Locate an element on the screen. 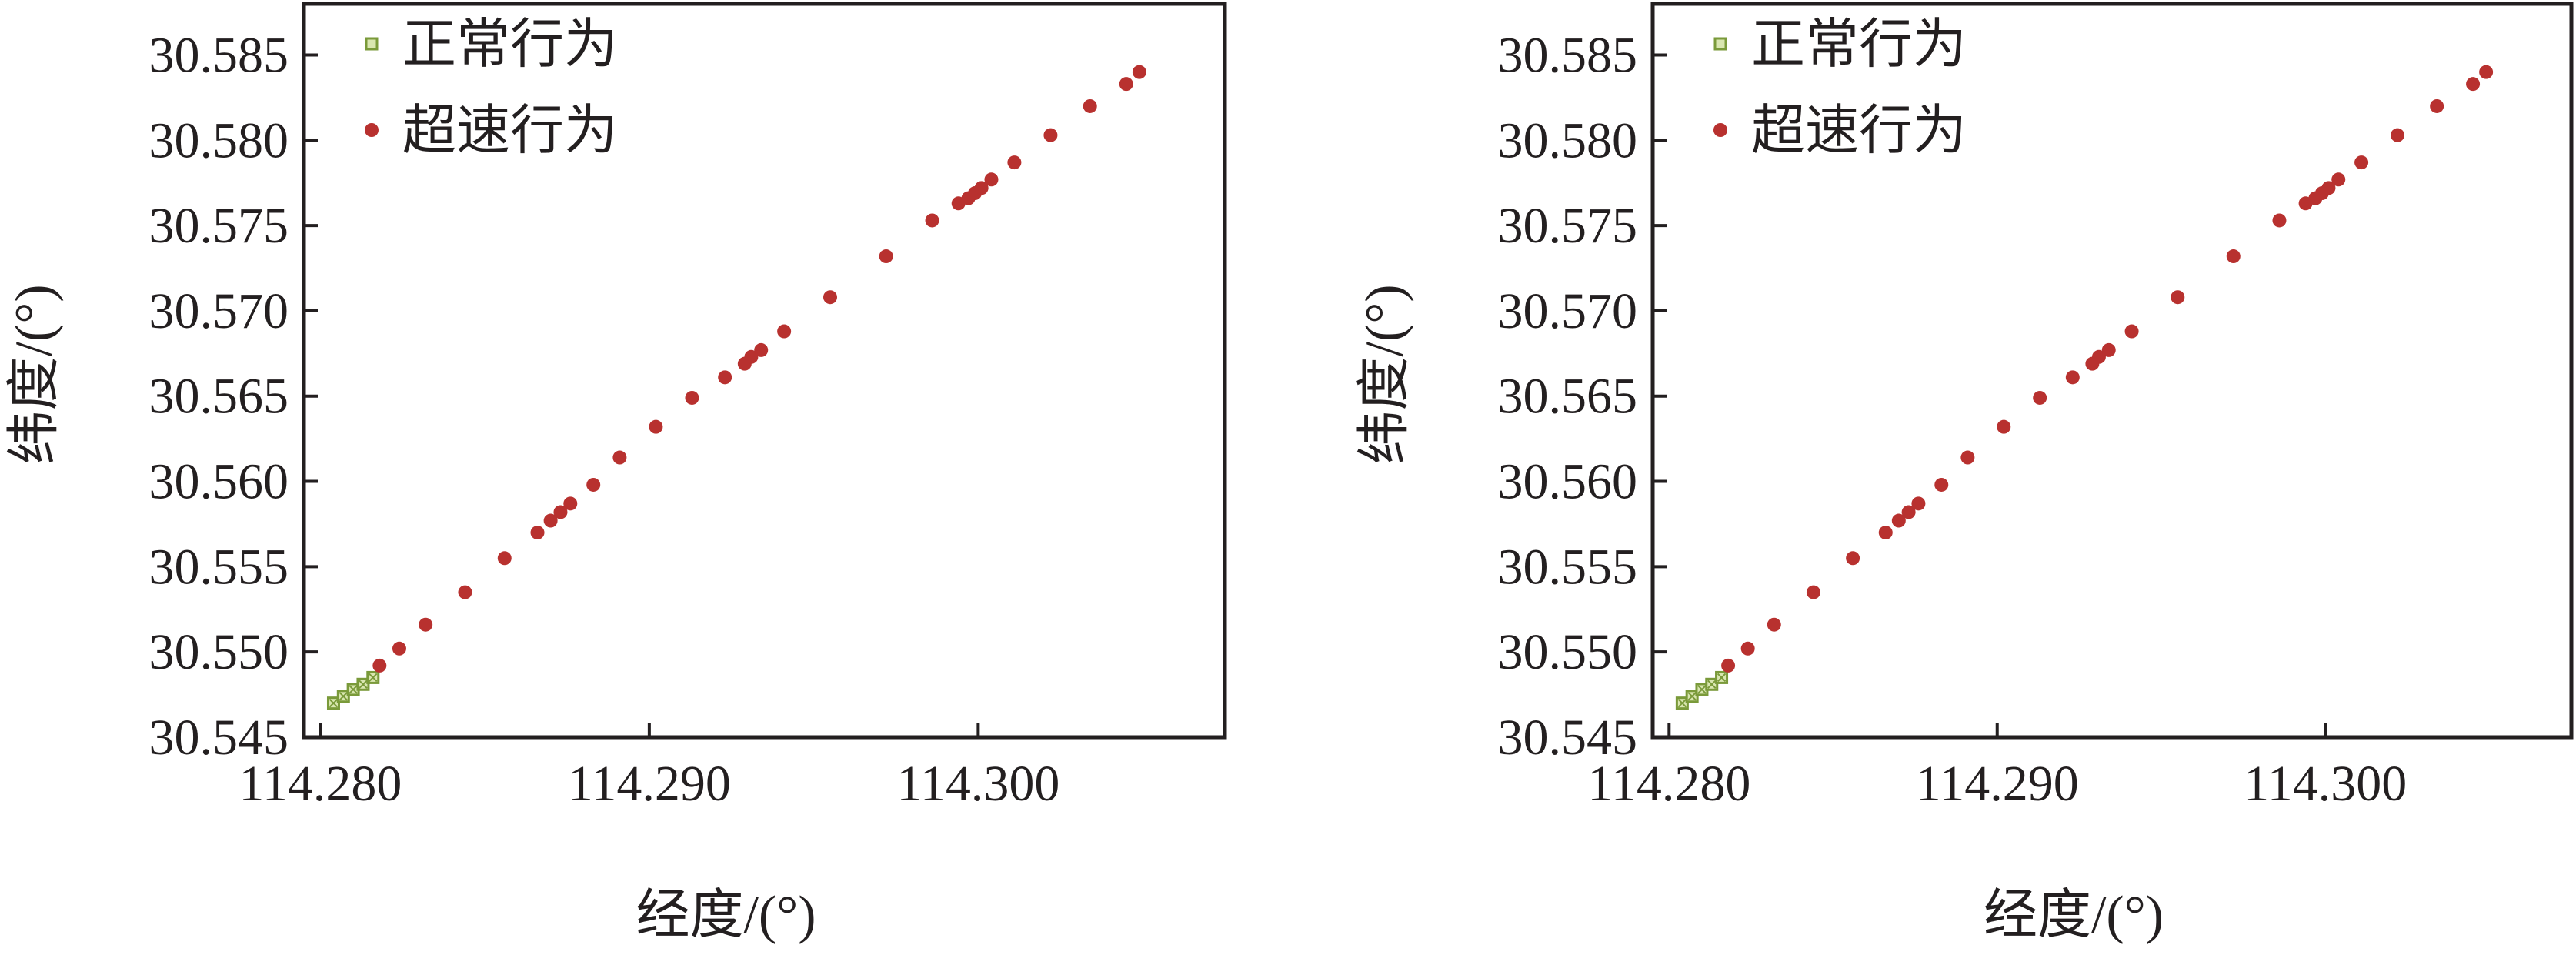 The height and width of the screenshot is (965, 2576). legend-marker-speeding is located at coordinates (1720, 130).